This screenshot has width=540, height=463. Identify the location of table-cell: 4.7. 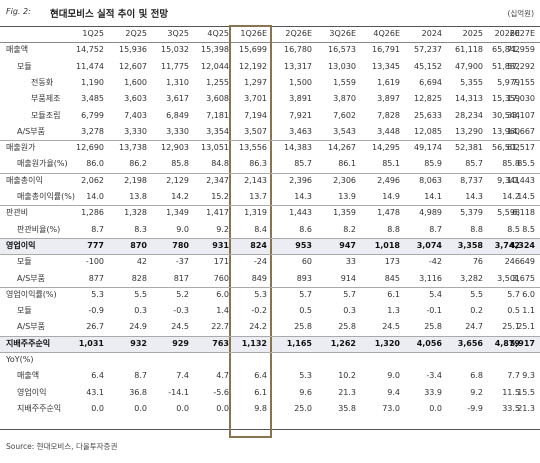
(222, 376).